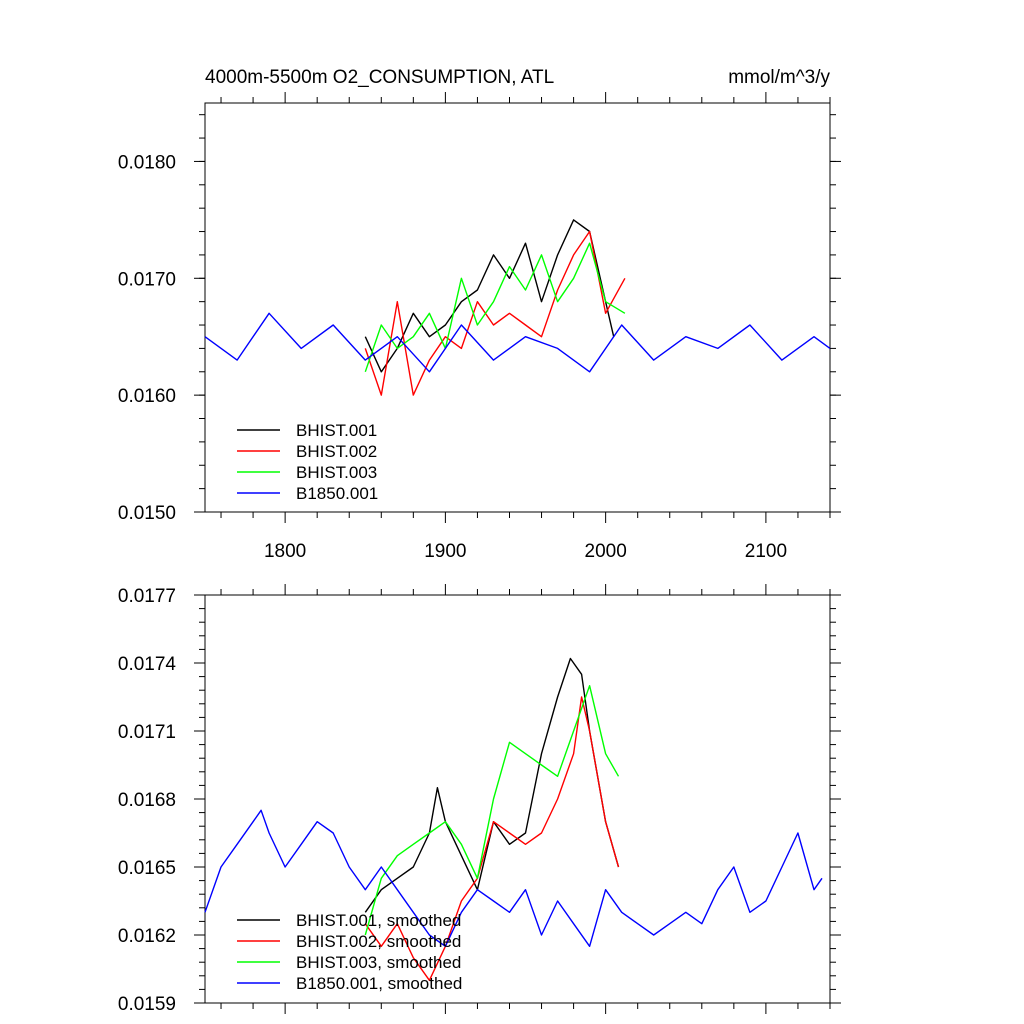 The height and width of the screenshot is (1024, 1024). Describe the element at coordinates (147, 800) in the screenshot. I see `bottom-y-tick-label: 0.0168` at that location.